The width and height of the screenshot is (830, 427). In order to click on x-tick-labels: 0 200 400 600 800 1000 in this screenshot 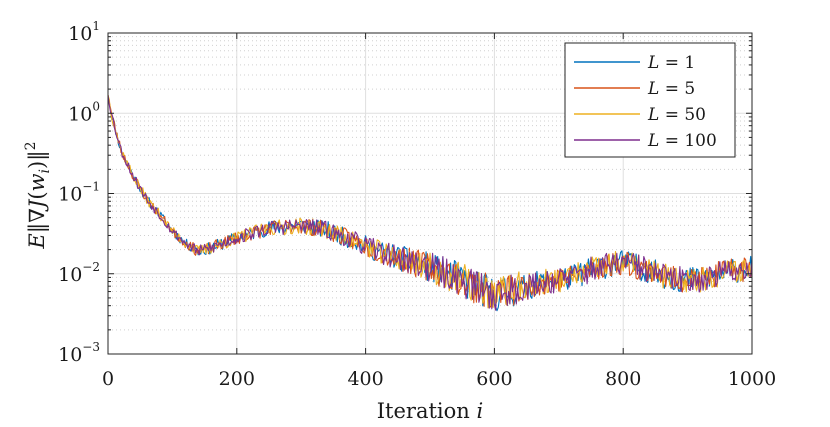, I will do `click(439, 379)`.